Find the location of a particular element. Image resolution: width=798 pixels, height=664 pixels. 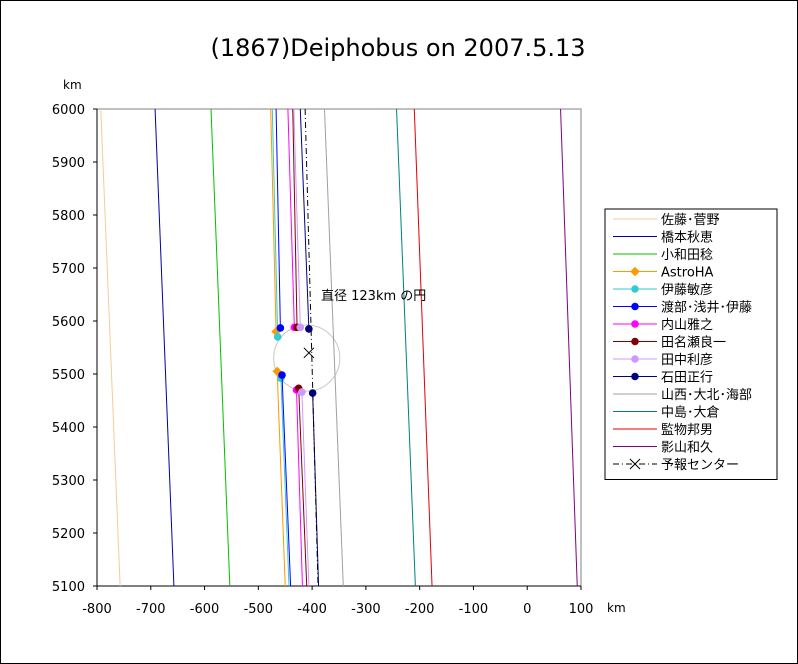

x-tick-label: -800 is located at coordinates (97, 609).